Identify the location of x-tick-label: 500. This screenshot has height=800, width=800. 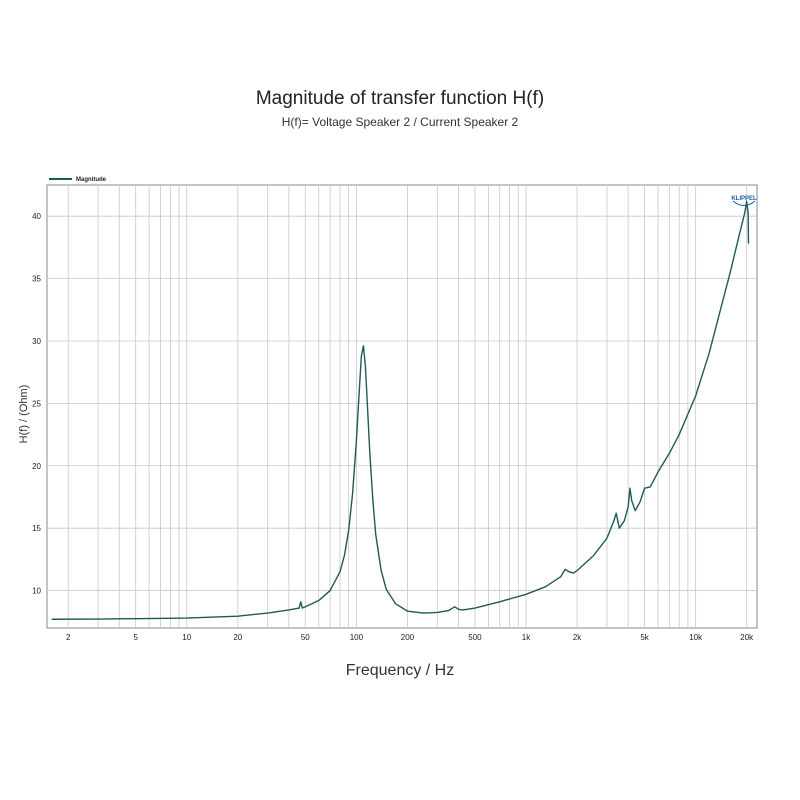
(475, 637).